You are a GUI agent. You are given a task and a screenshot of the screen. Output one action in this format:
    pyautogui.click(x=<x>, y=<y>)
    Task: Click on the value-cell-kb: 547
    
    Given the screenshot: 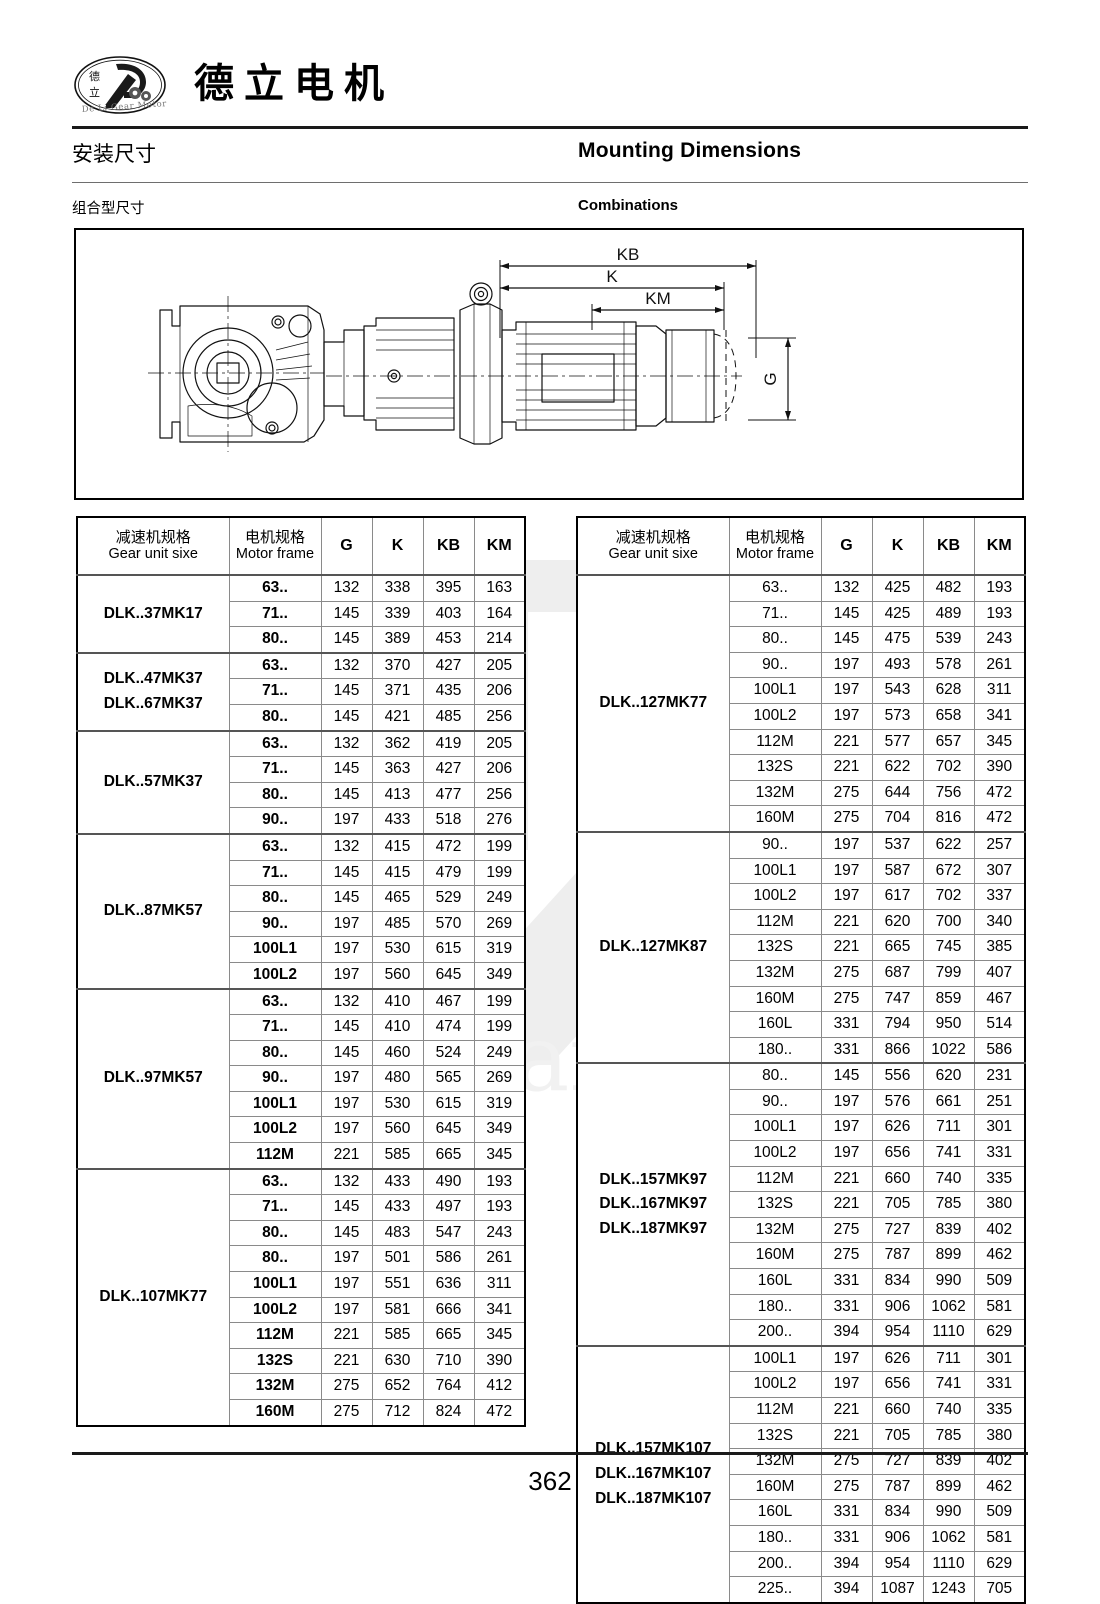 What is the action you would take?
    pyautogui.click(x=448, y=1233)
    